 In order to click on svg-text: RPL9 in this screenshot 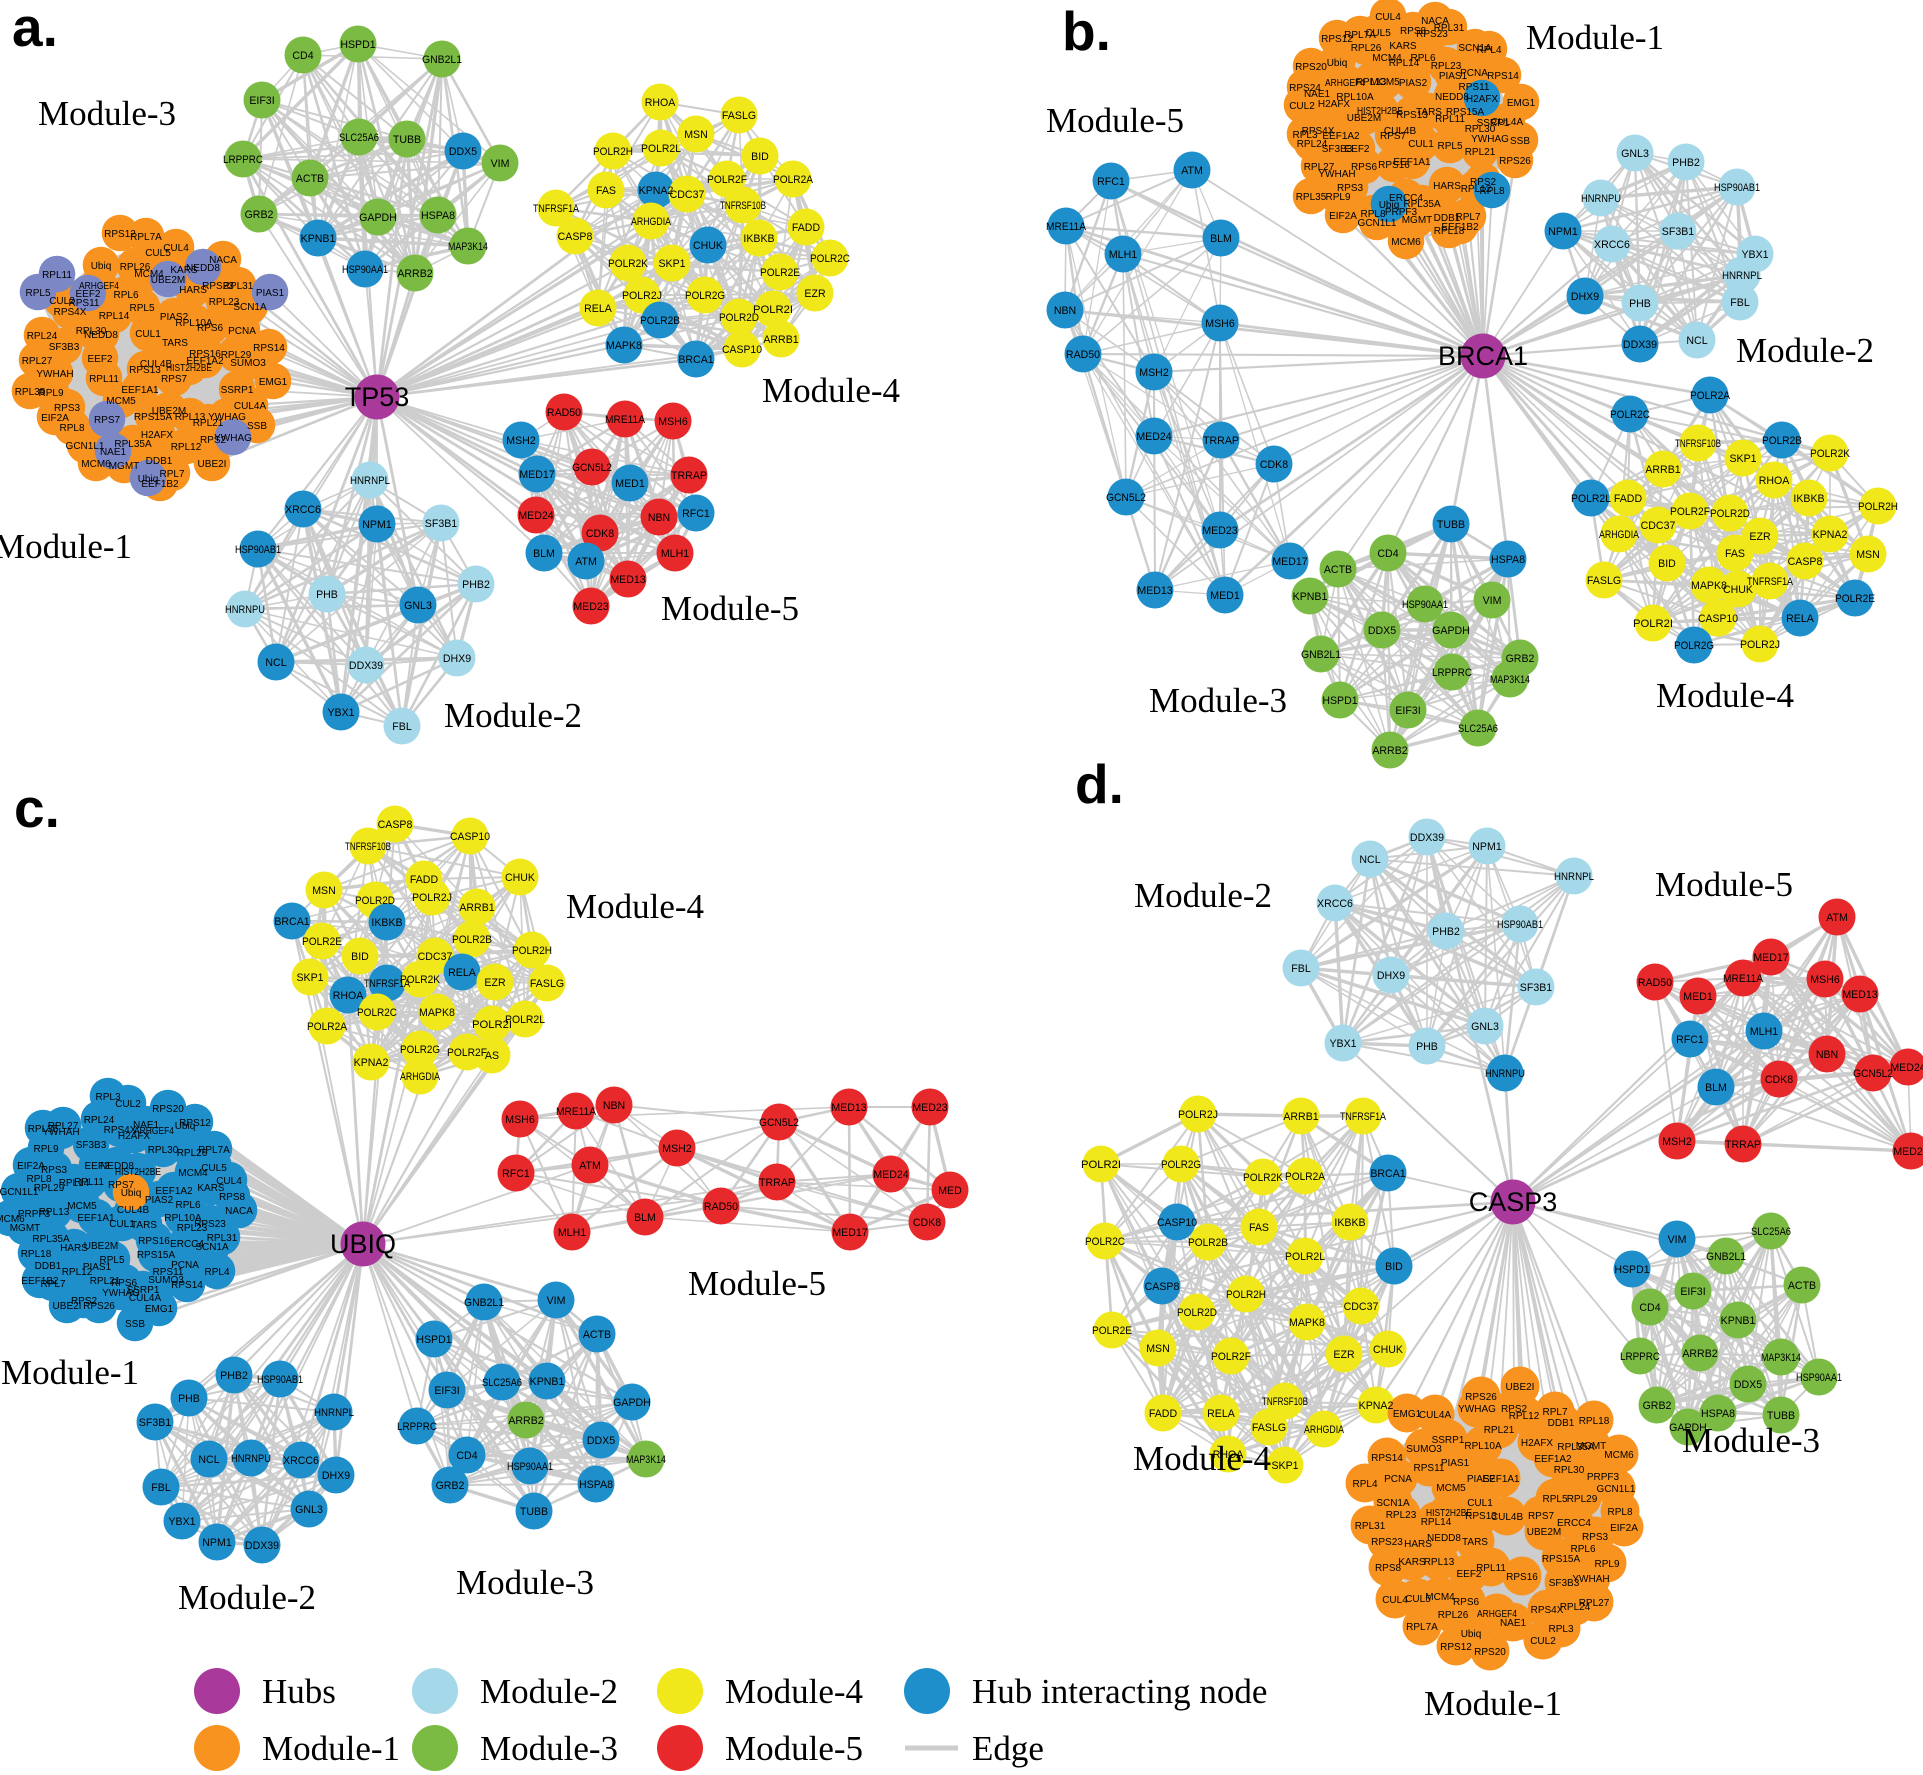, I will do `click(45, 1149)`.